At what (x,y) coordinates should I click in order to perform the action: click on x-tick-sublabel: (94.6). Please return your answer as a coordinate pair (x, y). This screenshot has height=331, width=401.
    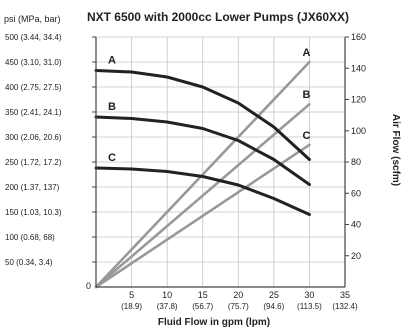
    Looking at the image, I should click on (273, 306).